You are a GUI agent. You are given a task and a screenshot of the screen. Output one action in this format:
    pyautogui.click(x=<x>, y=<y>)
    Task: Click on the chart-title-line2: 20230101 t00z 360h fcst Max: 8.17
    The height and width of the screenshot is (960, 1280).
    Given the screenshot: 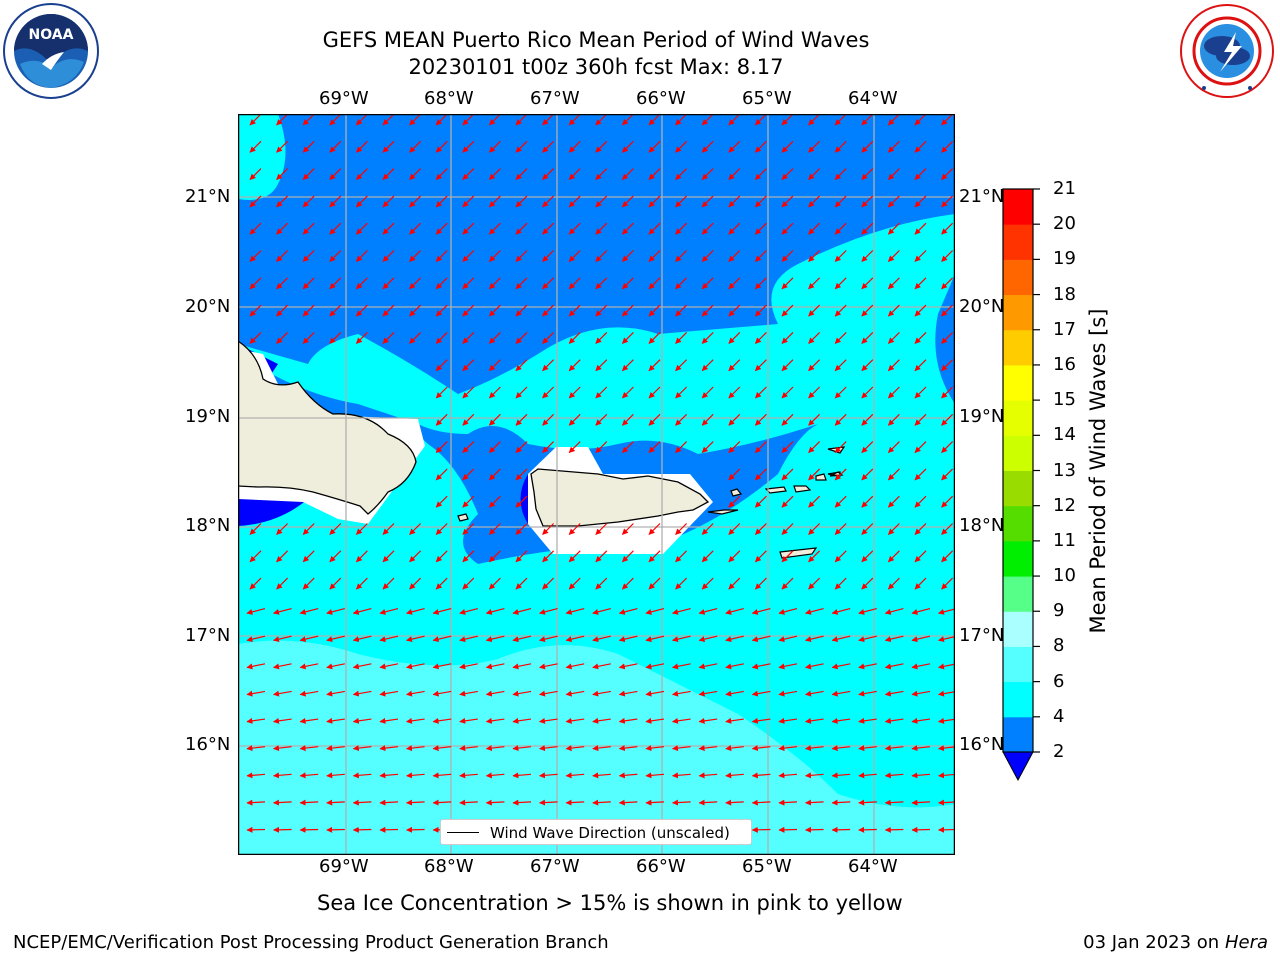 What is the action you would take?
    pyautogui.click(x=596, y=67)
    